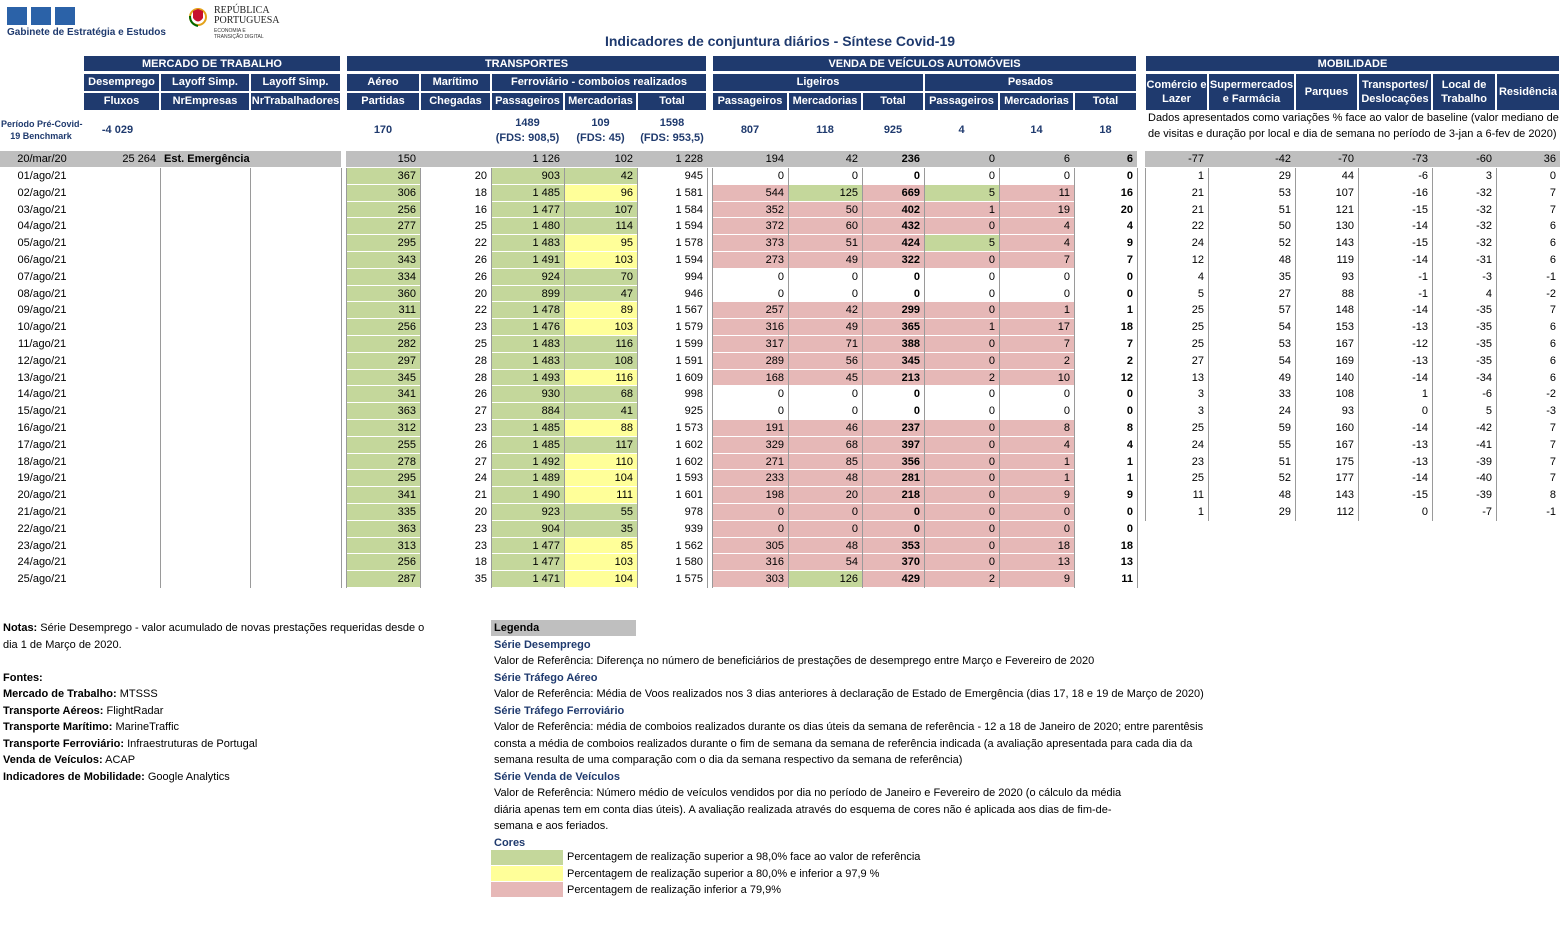  I want to click on table-cell: 281, so click(893, 479).